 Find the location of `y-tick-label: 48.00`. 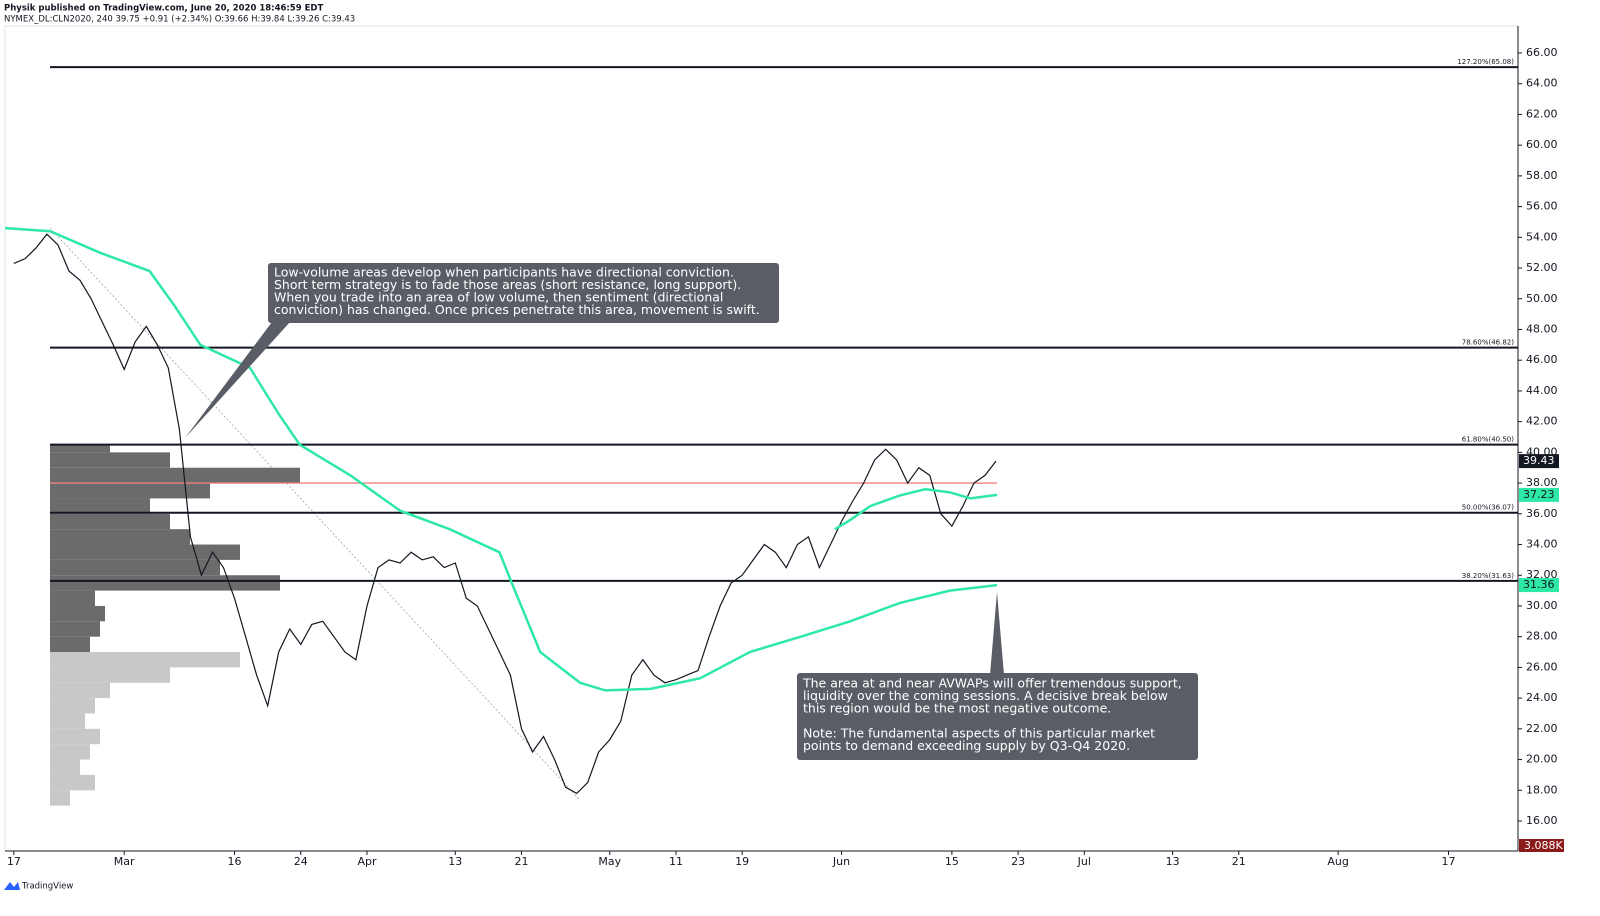

y-tick-label: 48.00 is located at coordinates (1542, 328).